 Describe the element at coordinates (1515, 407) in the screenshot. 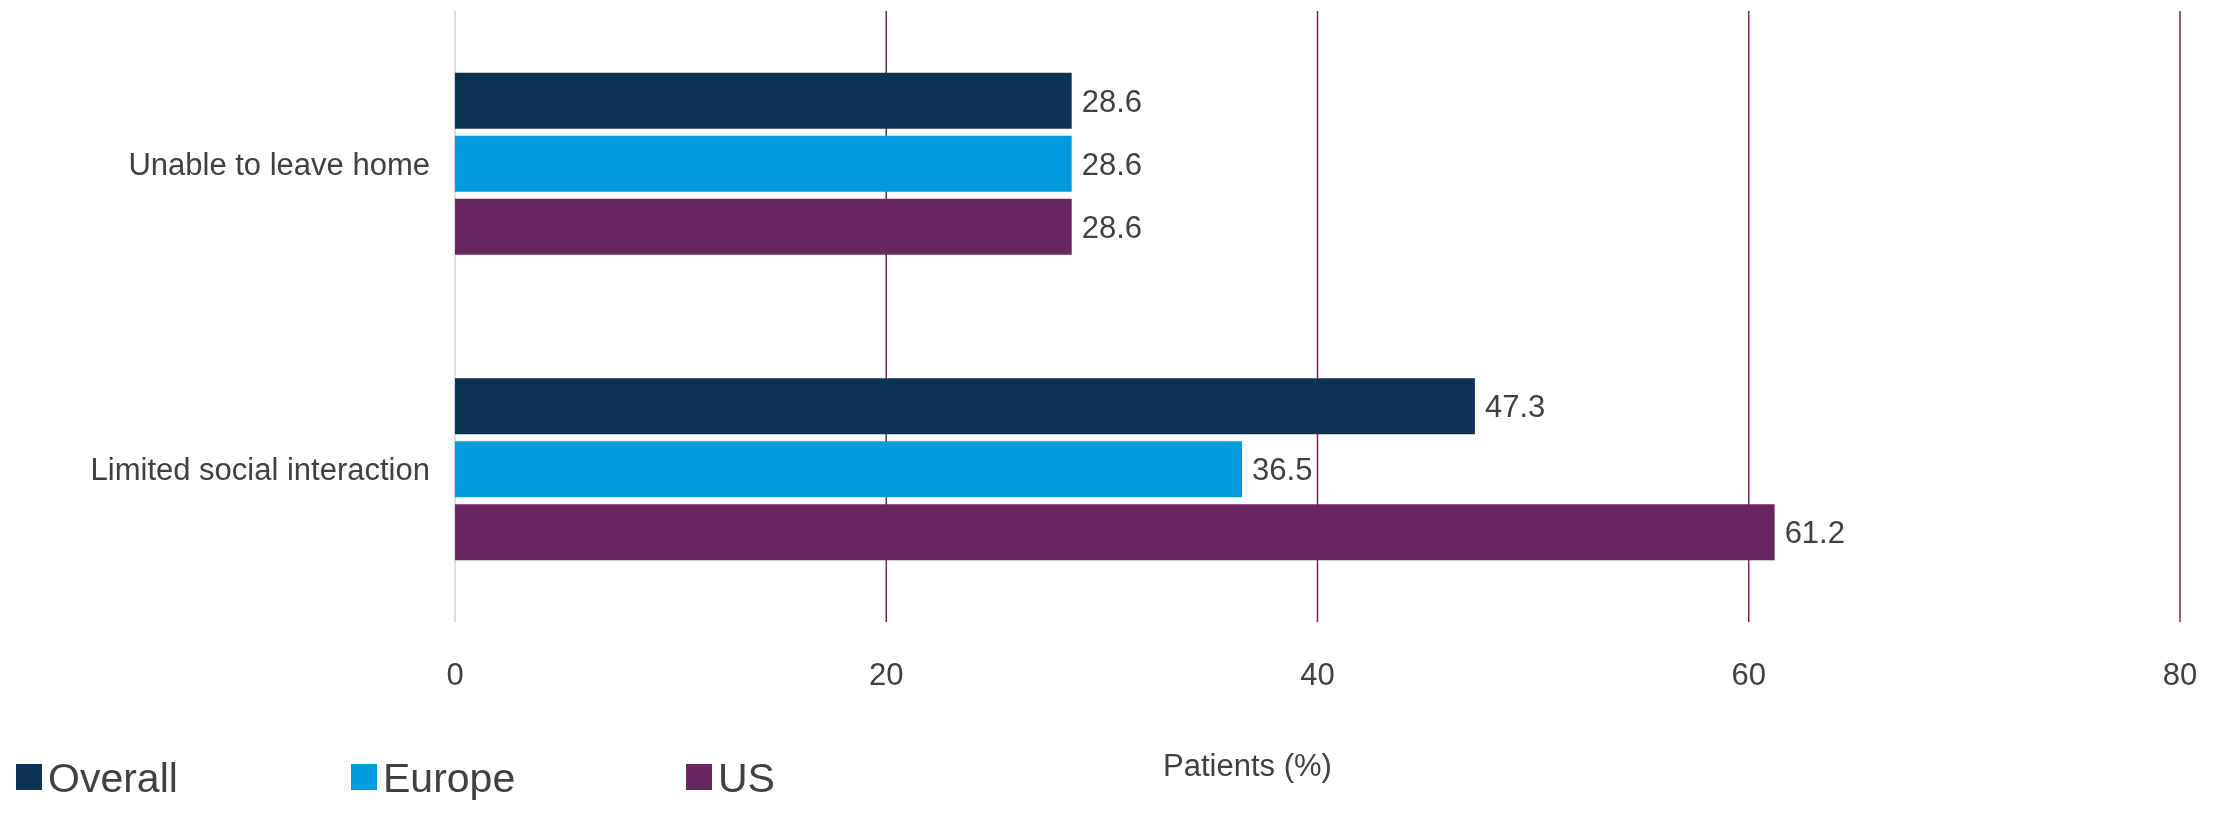

I see `data-label: 47.3` at that location.